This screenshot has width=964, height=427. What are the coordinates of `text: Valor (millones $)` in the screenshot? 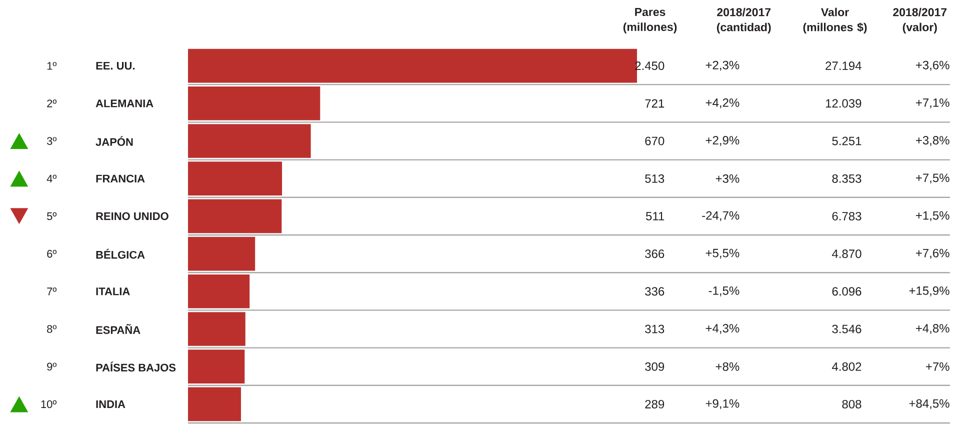 It's located at (835, 21).